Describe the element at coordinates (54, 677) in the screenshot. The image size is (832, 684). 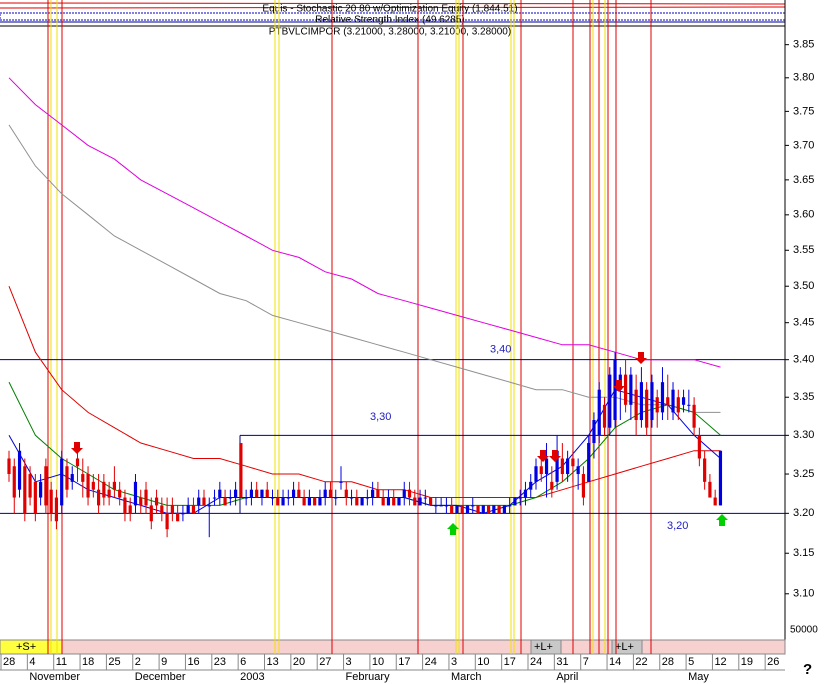
I see `month-label: November` at that location.